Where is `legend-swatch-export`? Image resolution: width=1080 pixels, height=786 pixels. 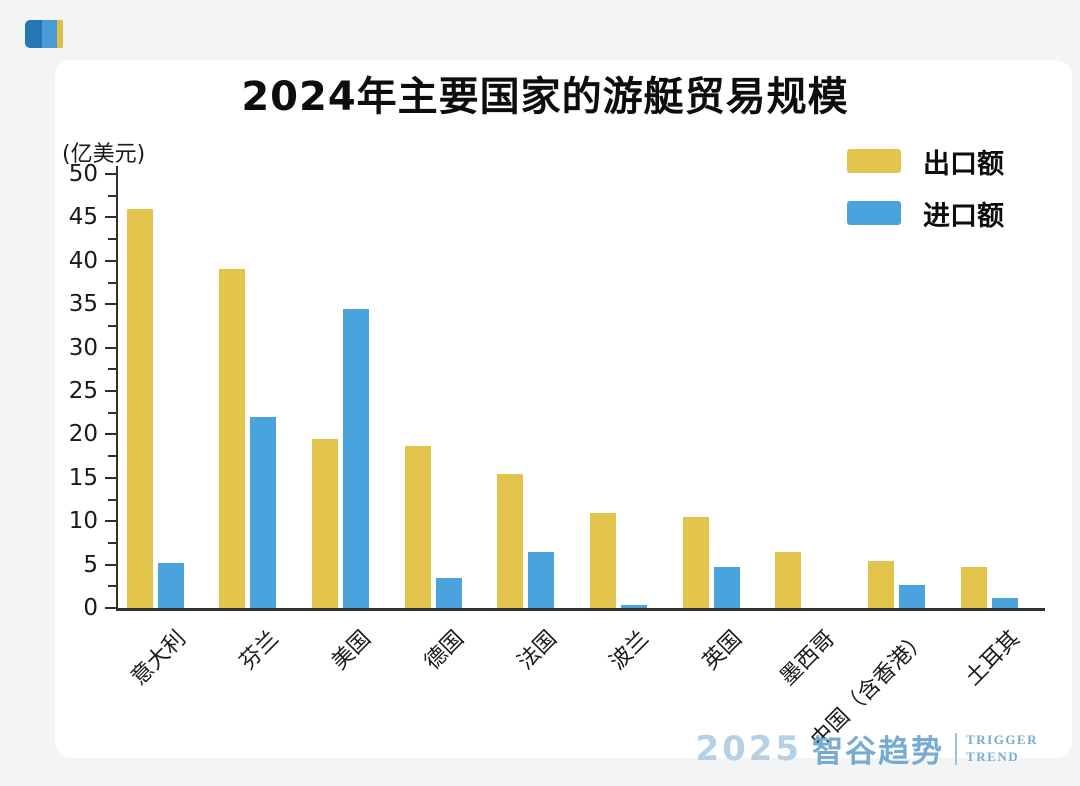
legend-swatch-export is located at coordinates (874, 161).